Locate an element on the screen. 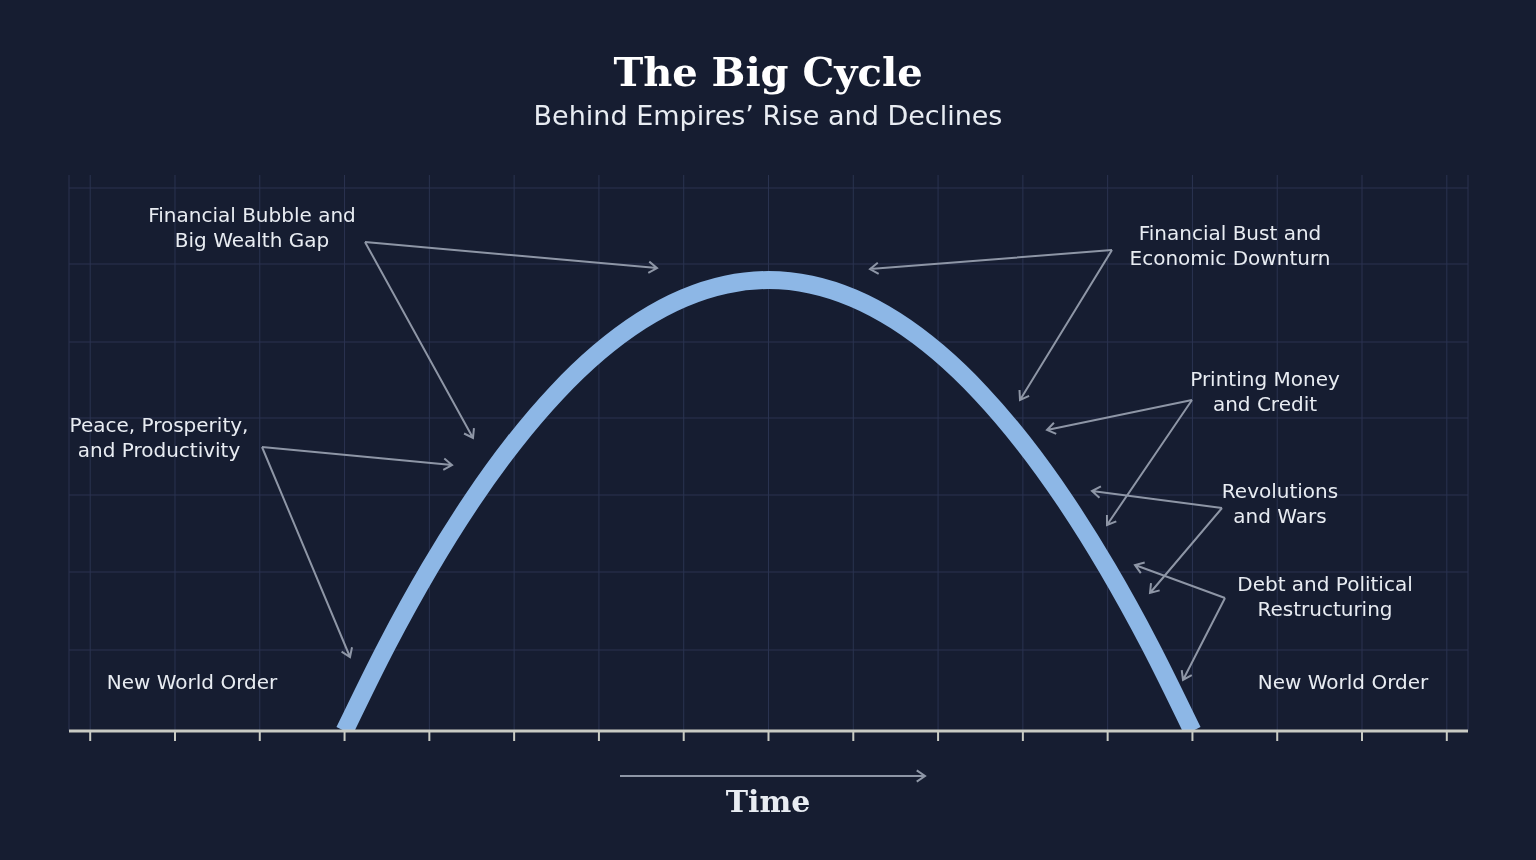 The image size is (1536, 860). annotation: Printing Money and Credit is located at coordinates (1265, 392).